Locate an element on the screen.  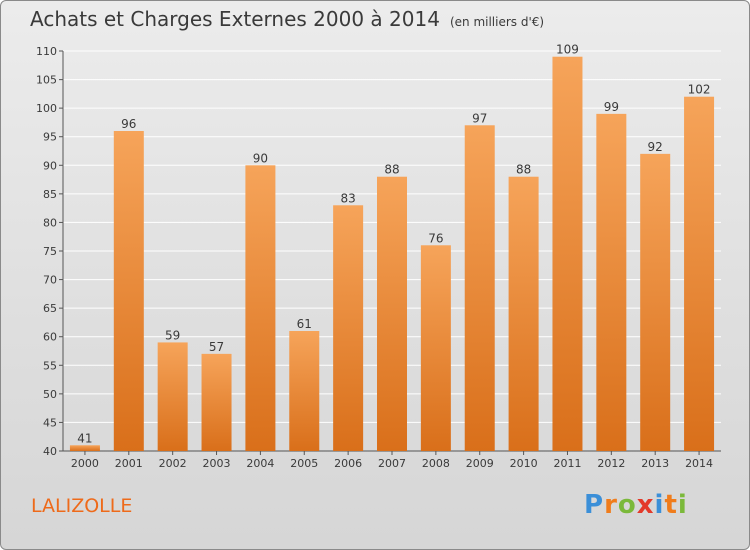
bar-value-label: 96 is located at coordinates (128, 124).